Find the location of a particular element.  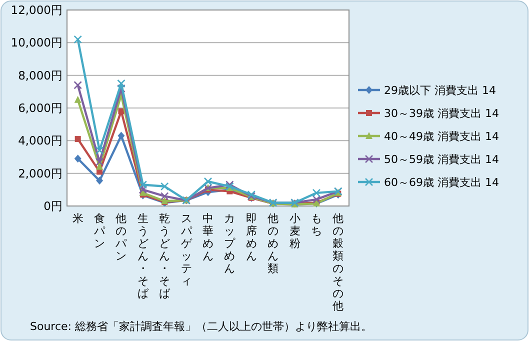

legend-label: 40～49歳 消費支出 14 is located at coordinates (441, 136).